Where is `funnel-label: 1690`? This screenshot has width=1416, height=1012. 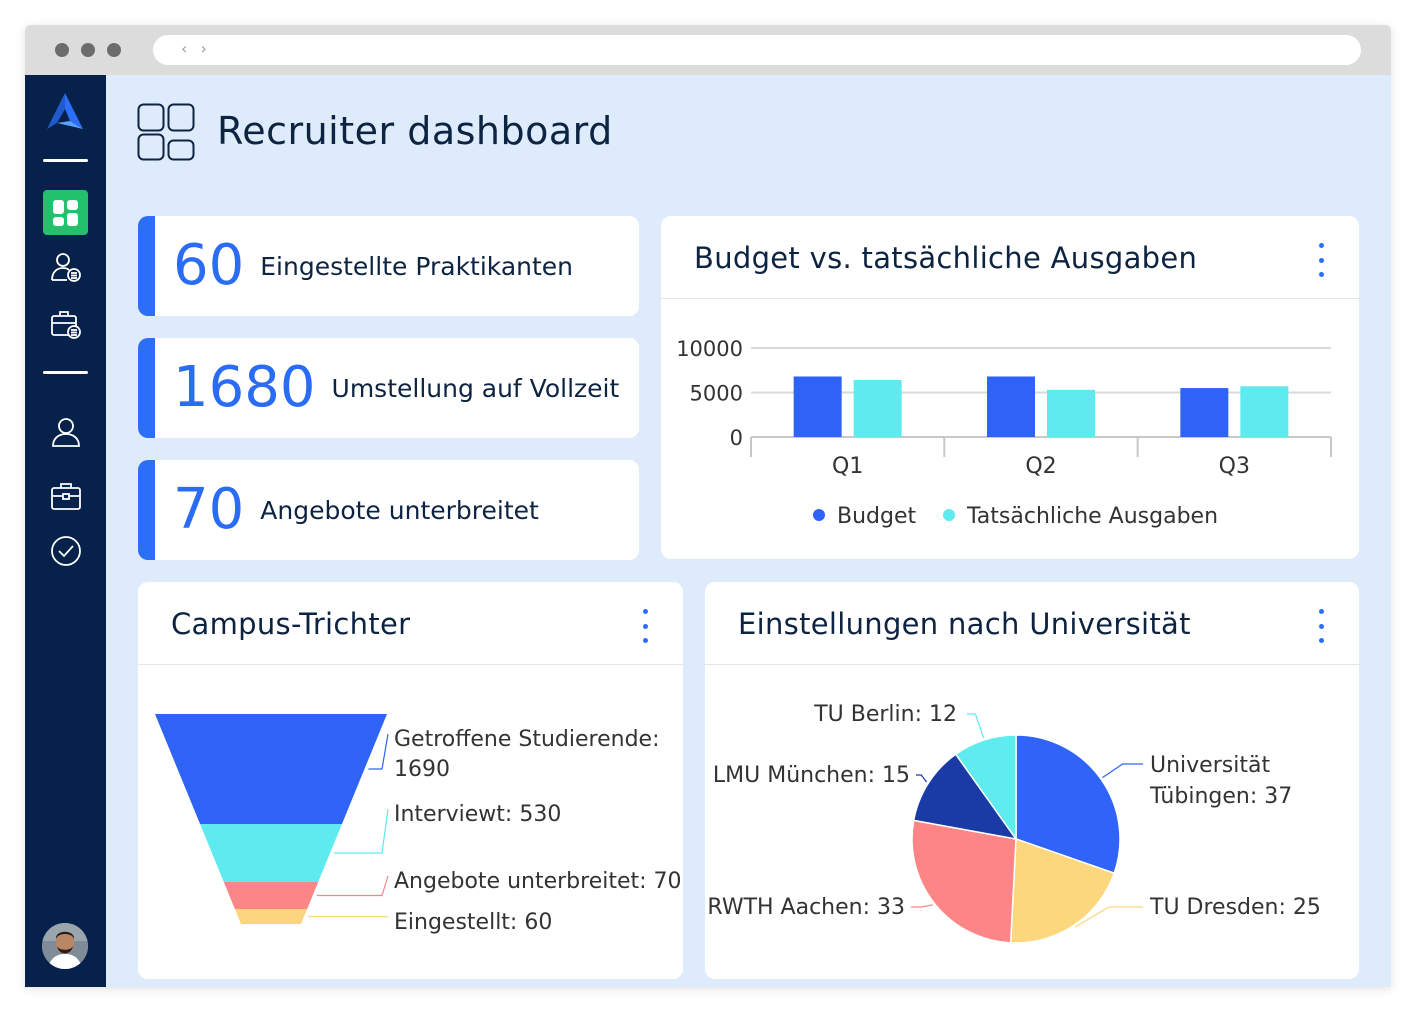 funnel-label: 1690 is located at coordinates (422, 769).